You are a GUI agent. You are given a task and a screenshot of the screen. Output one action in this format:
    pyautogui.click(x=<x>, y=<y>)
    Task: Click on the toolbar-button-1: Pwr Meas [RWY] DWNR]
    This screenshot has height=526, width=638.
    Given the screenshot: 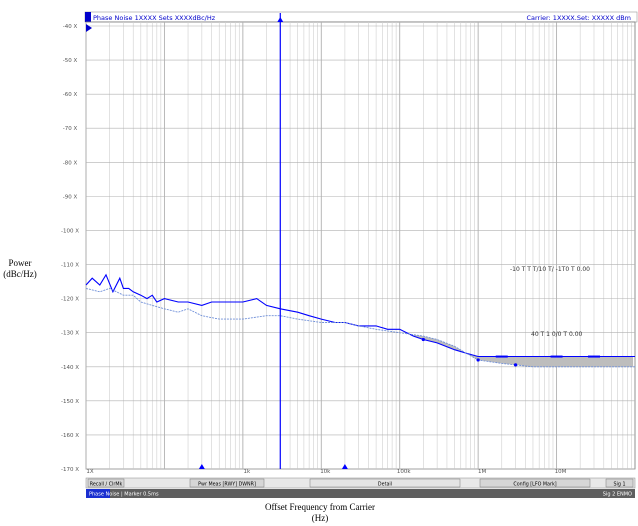 What is the action you would take?
    pyautogui.click(x=227, y=483)
    